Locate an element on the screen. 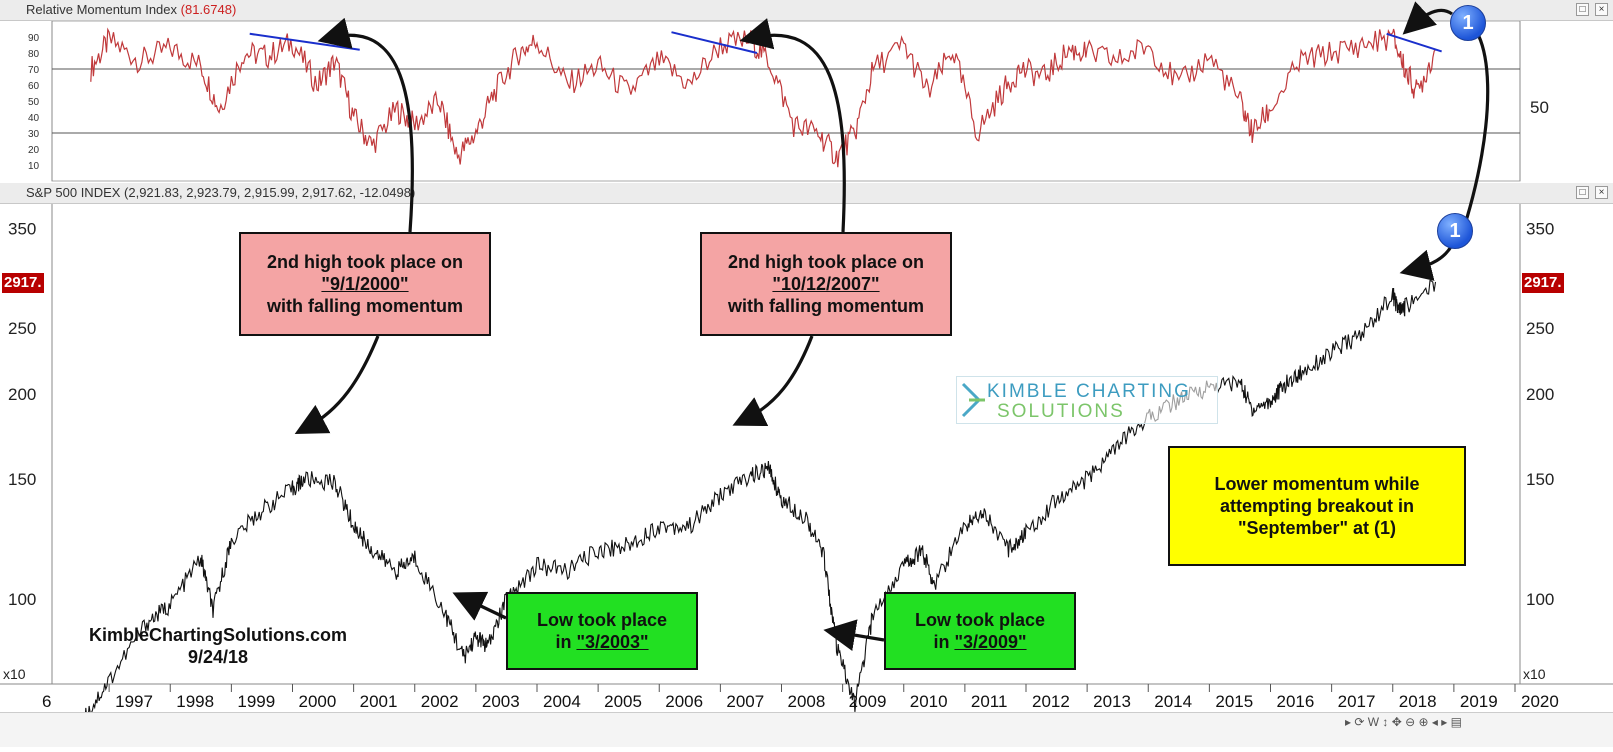  rmi-y-tick-label: 30 is located at coordinates (34, 134).